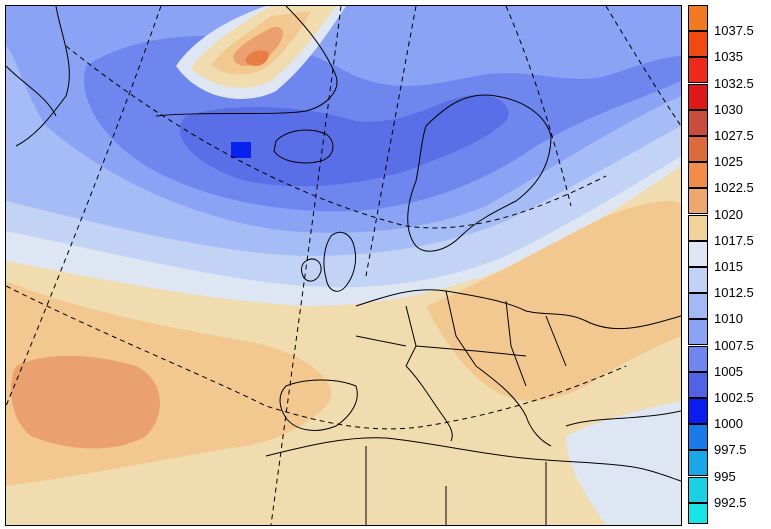  What do you see at coordinates (728, 109) in the screenshot?
I see `legend-label: 1030` at bounding box center [728, 109].